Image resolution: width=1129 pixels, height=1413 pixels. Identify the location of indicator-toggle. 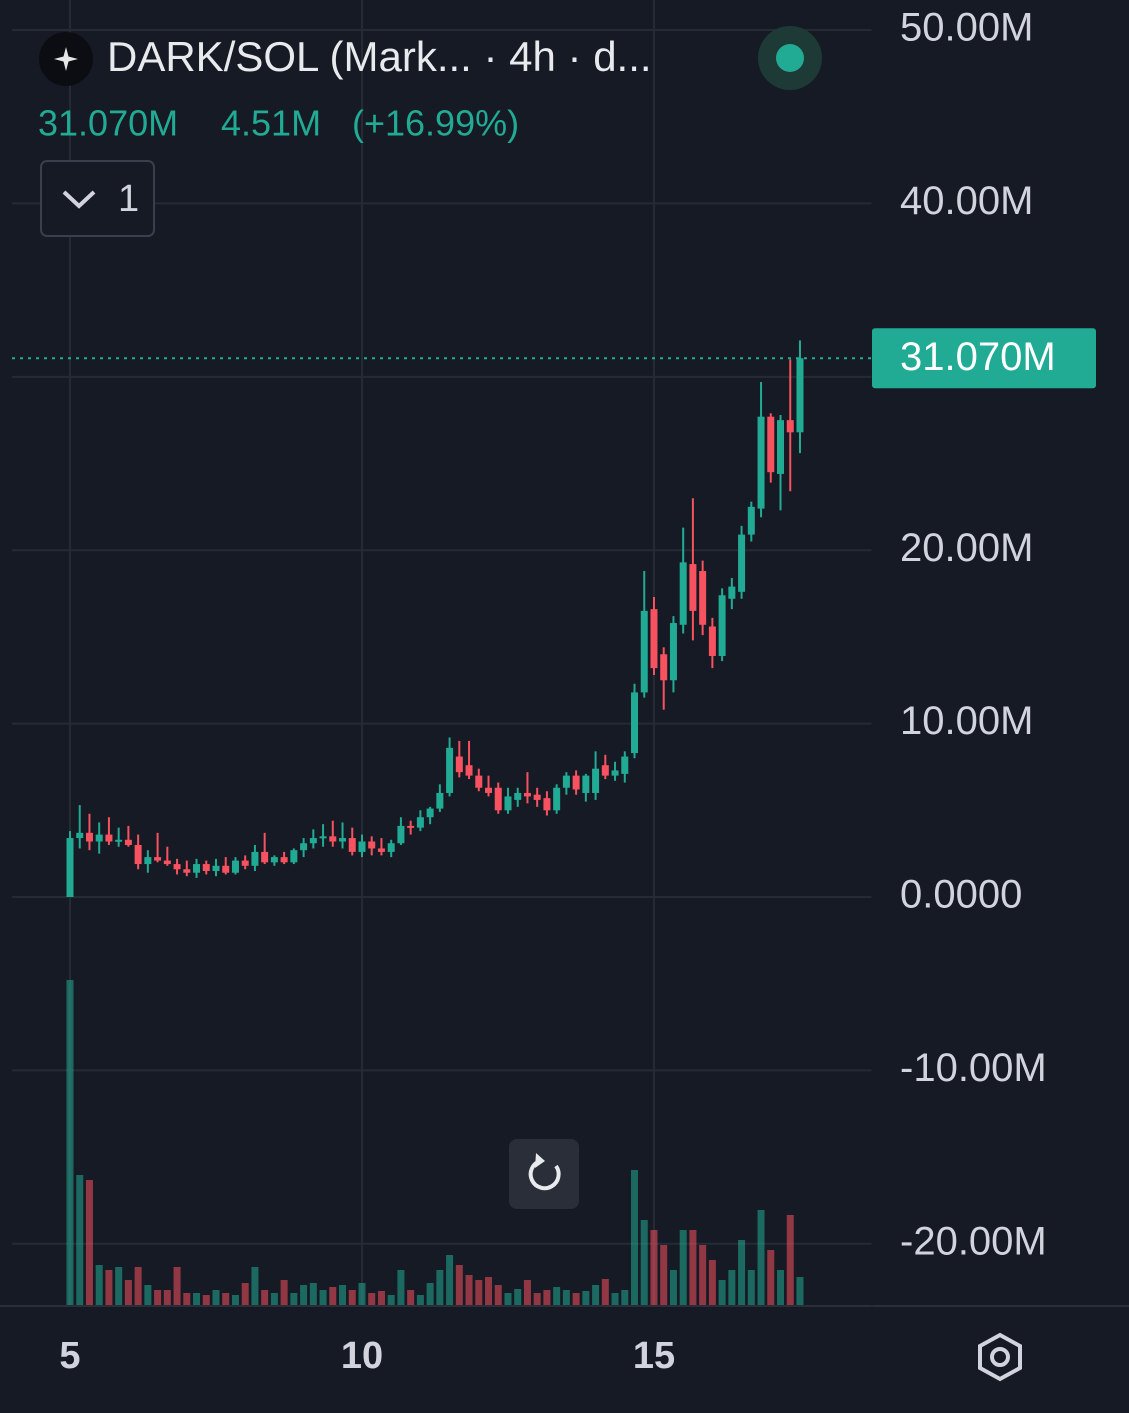
(97, 198).